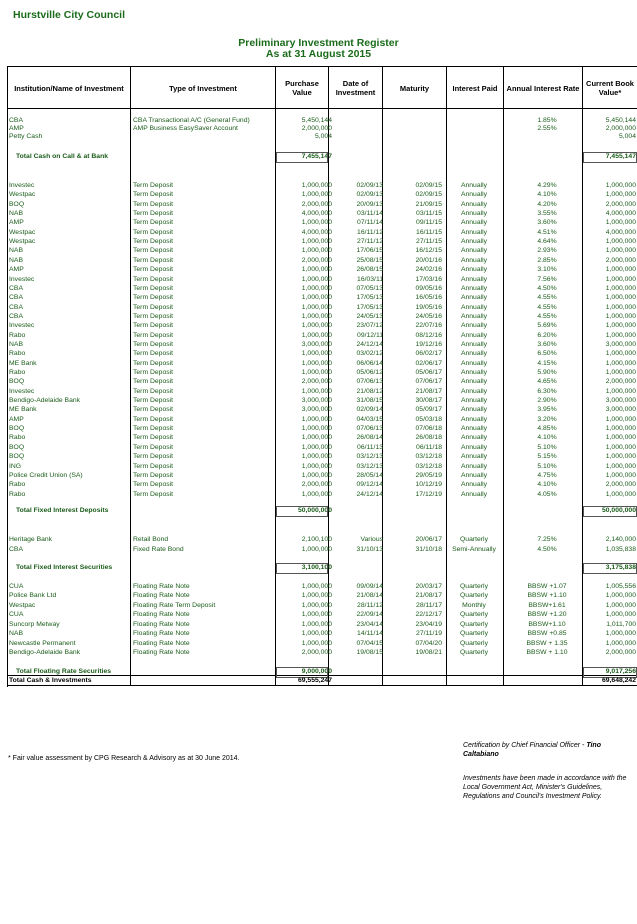  What do you see at coordinates (316, 671) in the screenshot?
I see `total-pv: 9,000,000` at bounding box center [316, 671].